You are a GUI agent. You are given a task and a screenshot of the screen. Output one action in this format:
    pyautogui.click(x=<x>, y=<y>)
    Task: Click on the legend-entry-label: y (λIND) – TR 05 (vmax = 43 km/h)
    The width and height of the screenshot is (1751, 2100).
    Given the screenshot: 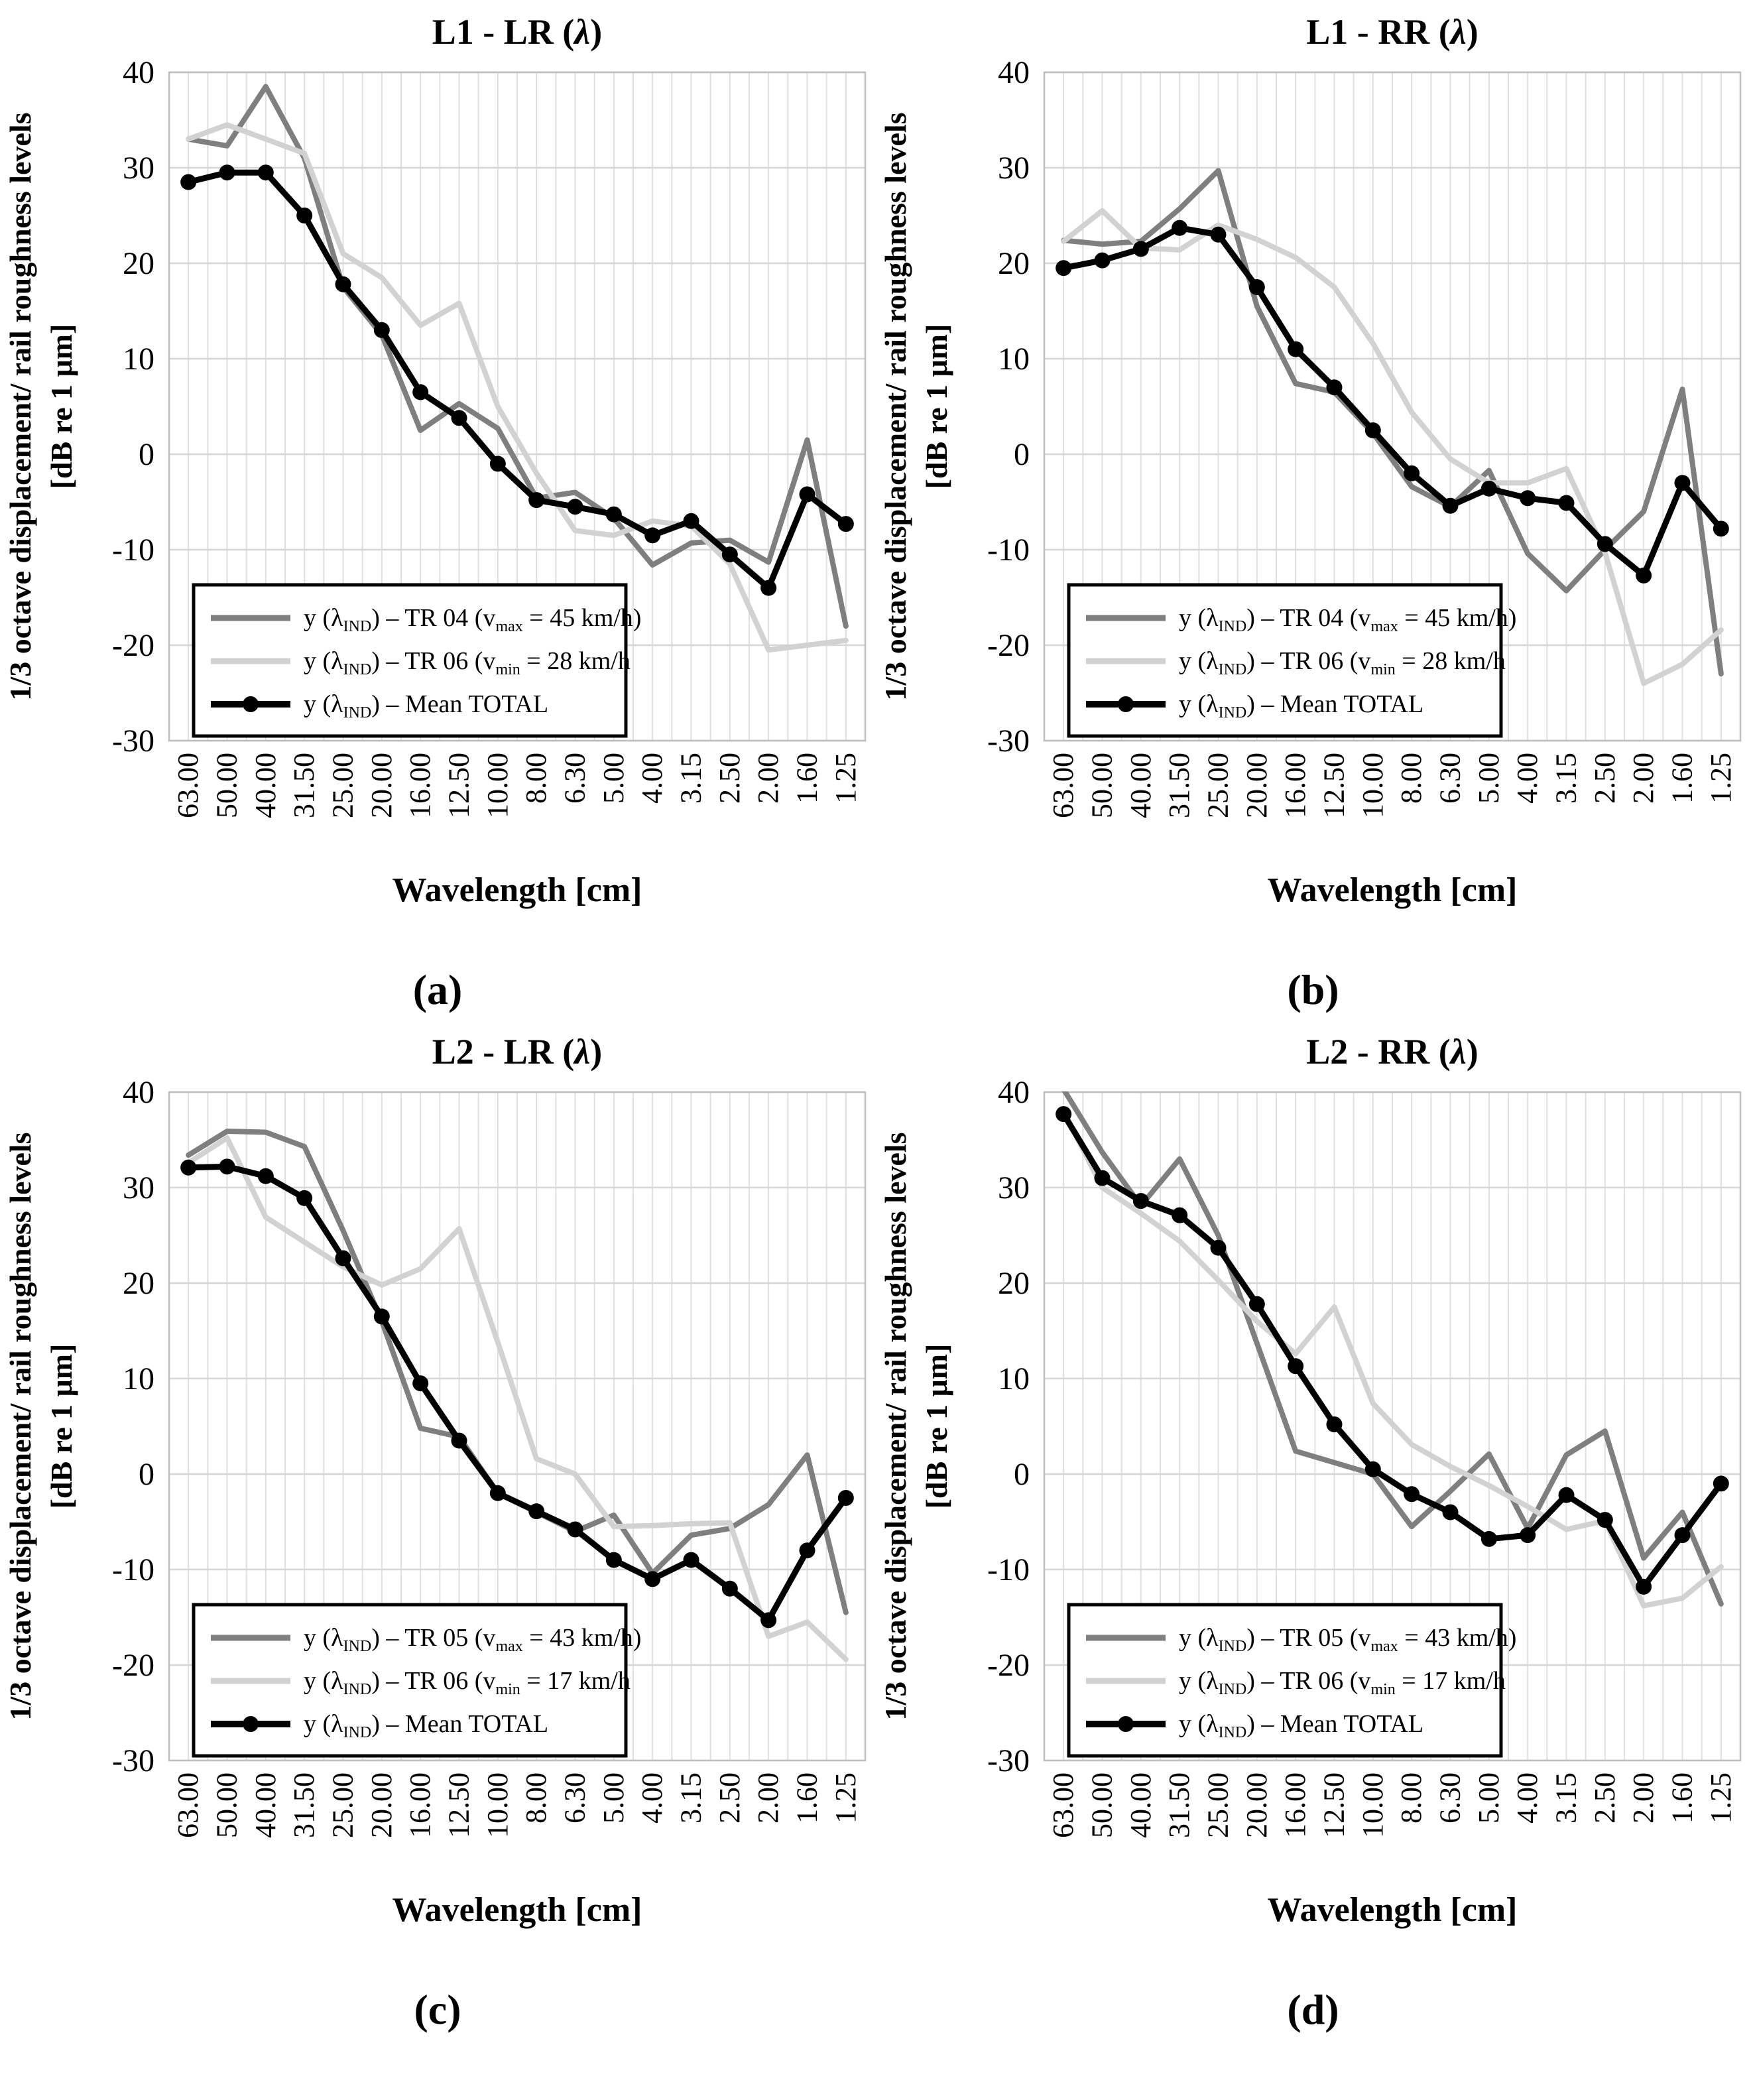 What is the action you would take?
    pyautogui.click(x=472, y=1640)
    